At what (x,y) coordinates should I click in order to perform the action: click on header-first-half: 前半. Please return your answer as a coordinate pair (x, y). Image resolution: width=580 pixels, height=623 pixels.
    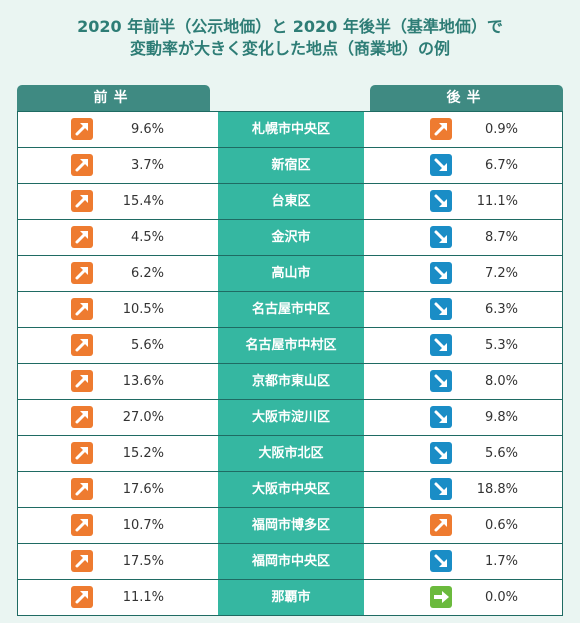
    Looking at the image, I should click on (113, 98).